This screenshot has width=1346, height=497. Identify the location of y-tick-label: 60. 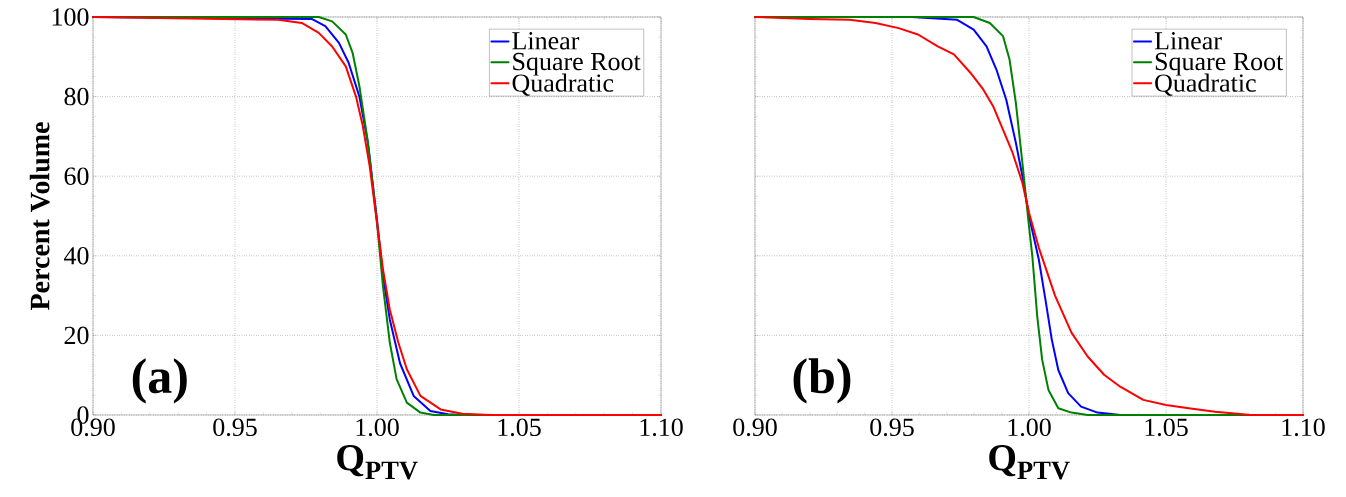
(76, 176).